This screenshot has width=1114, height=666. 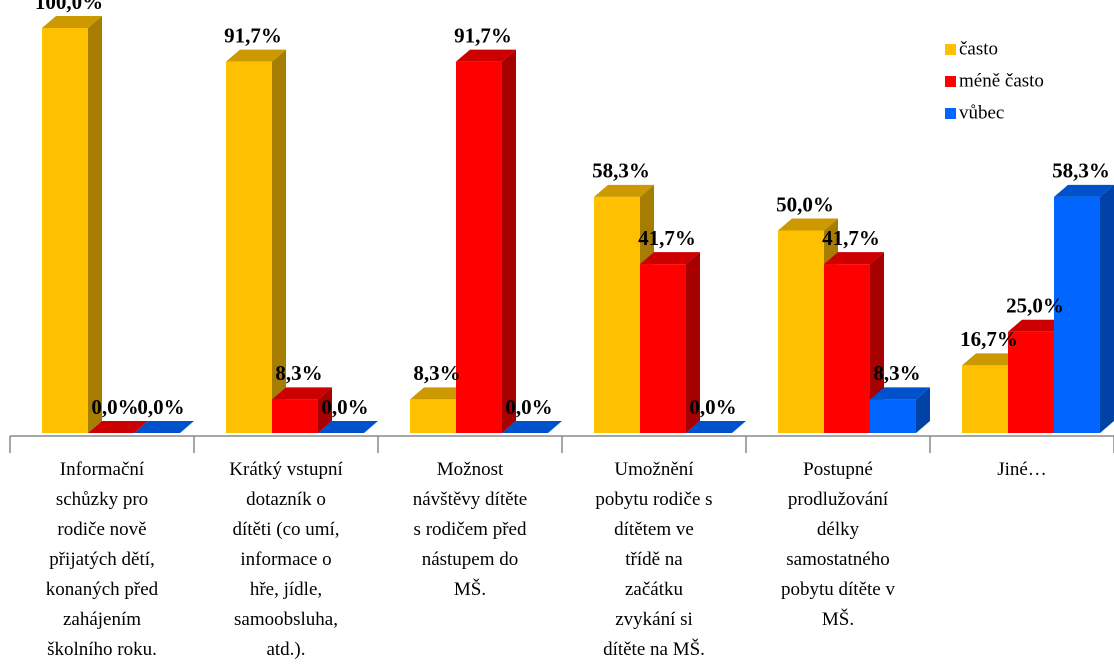 I want to click on legend-label: méně často, so click(x=1001, y=80).